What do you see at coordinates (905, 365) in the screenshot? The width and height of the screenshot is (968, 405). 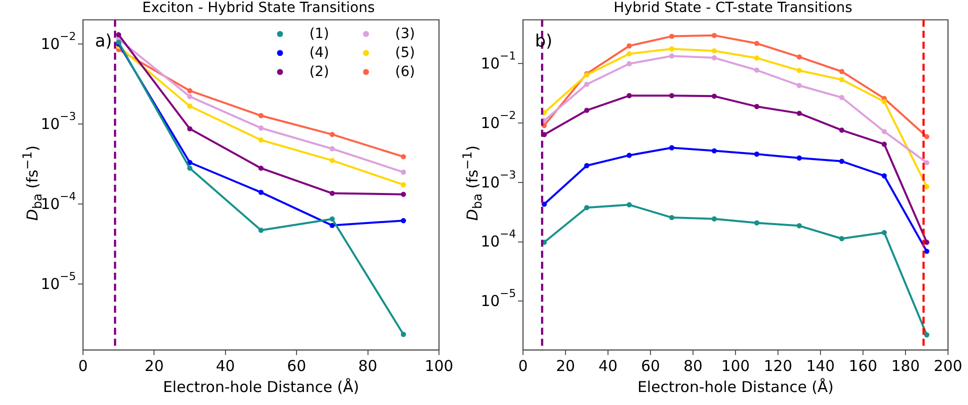 I see `x-tick-label: 180` at bounding box center [905, 365].